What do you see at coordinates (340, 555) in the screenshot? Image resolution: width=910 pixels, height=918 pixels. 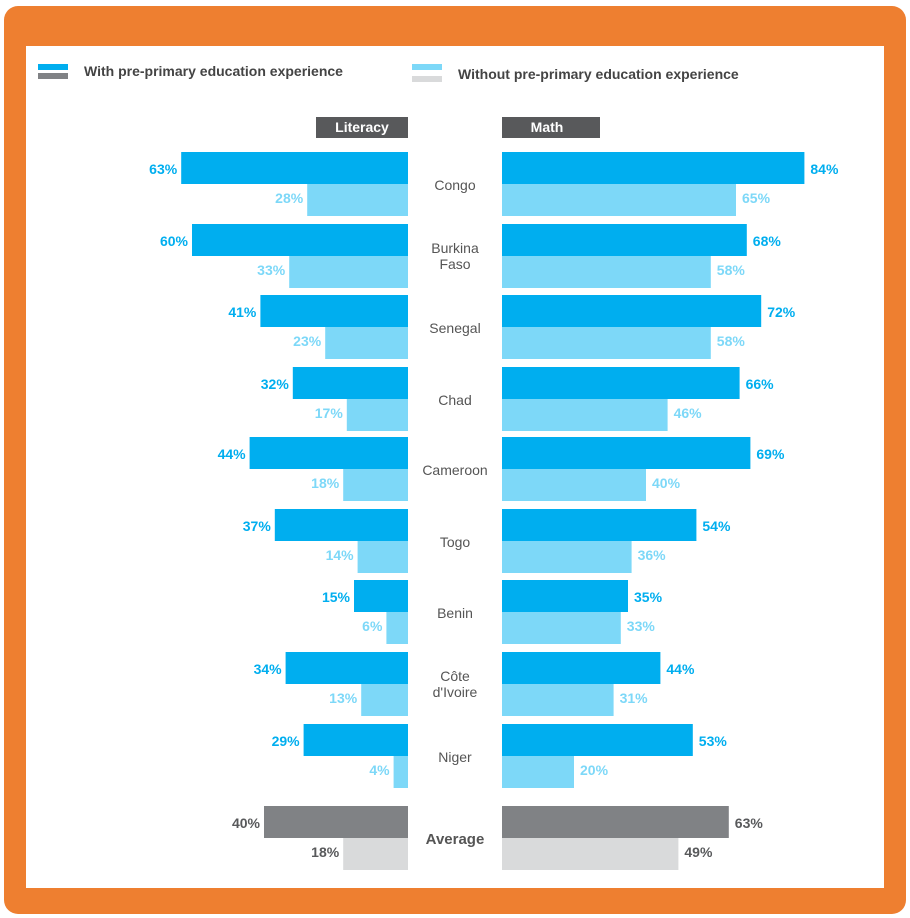 I see `label-literacy-without: 14%` at bounding box center [340, 555].